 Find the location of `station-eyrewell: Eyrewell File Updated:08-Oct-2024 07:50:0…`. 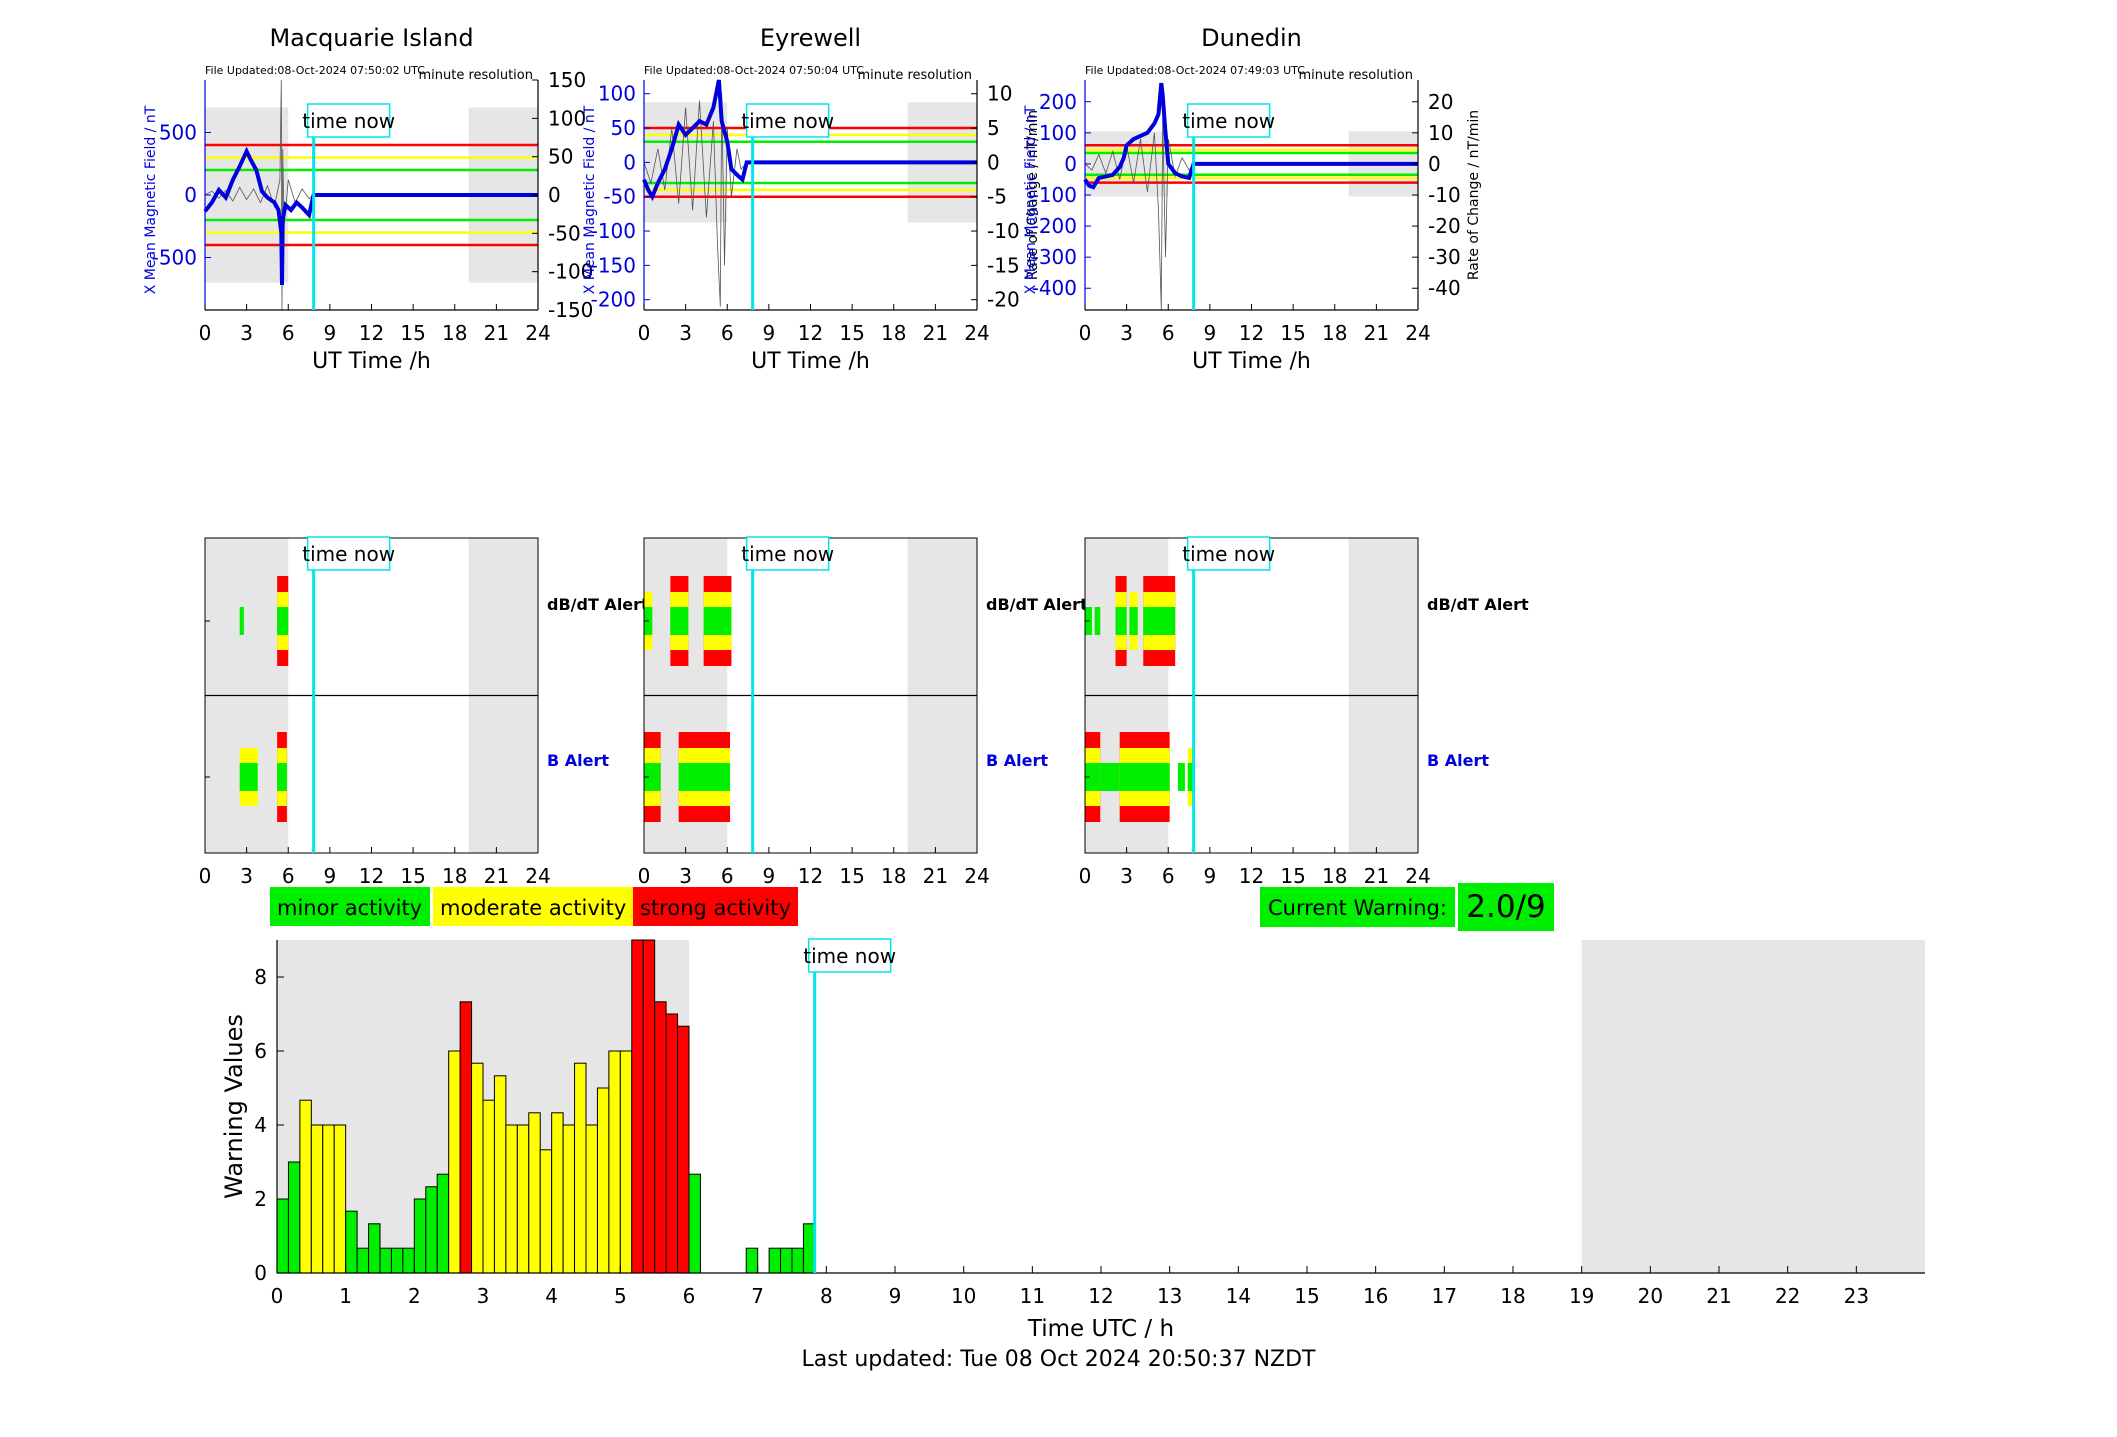

station-eyrewell: Eyrewell File Updated:08-Oct-2024 07:50:0… is located at coordinates (835, 456).